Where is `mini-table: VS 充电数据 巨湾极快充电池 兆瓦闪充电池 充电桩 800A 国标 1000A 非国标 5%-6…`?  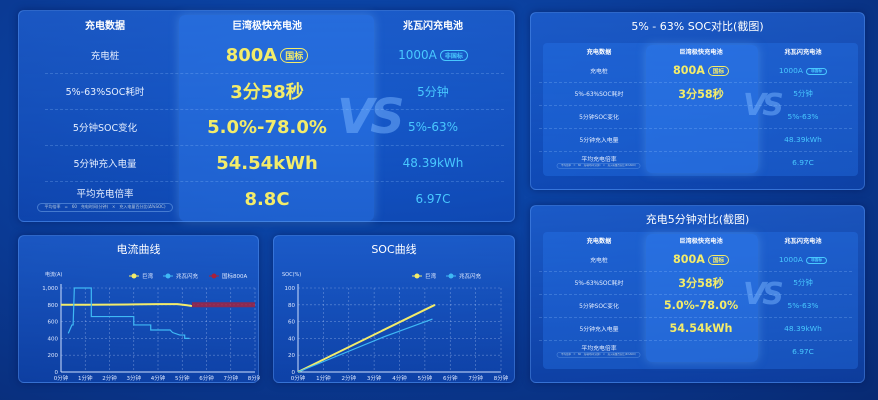
mini-table: VS 充电数据 巨湾极快充电池 兆瓦闪充电池 充电桩 800A 国标 1000A 非国标 5%-6… is located at coordinates (698, 109).